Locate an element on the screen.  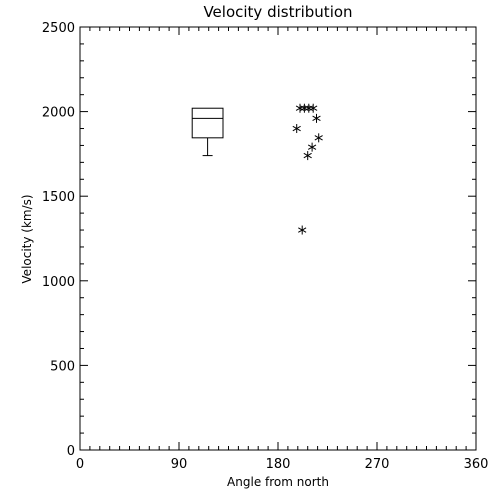
x-tick-label: 90 is located at coordinates (179, 464).